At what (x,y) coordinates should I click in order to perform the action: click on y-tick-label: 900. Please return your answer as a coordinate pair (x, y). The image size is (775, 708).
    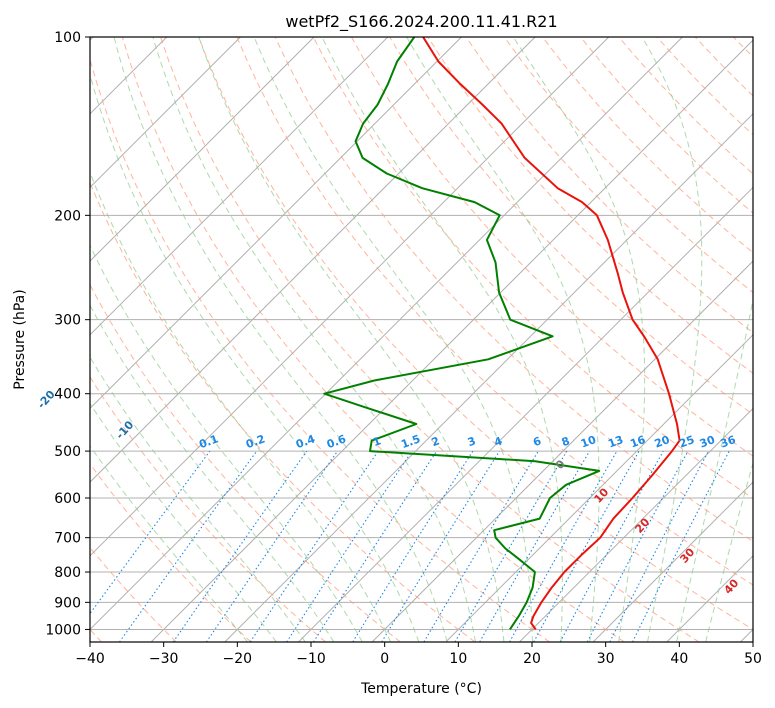
    Looking at the image, I should click on (67, 603).